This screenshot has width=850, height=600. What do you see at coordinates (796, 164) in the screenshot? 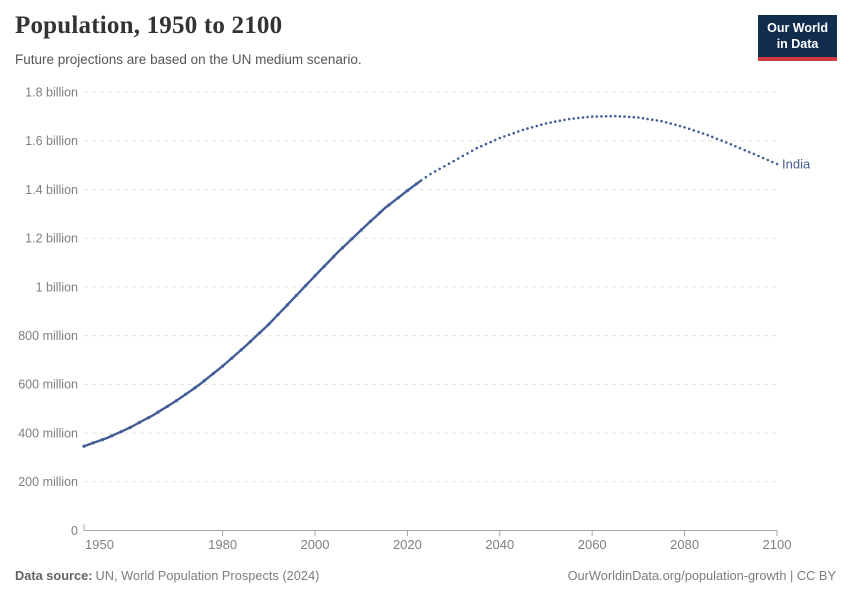
I see `series-label-india: India` at bounding box center [796, 164].